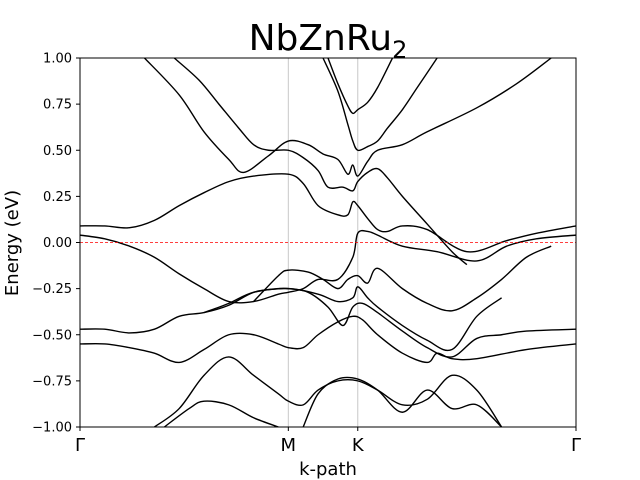  Describe the element at coordinates (52, 381) in the screenshot. I see `y-tick-label-7: −0.75` at that location.